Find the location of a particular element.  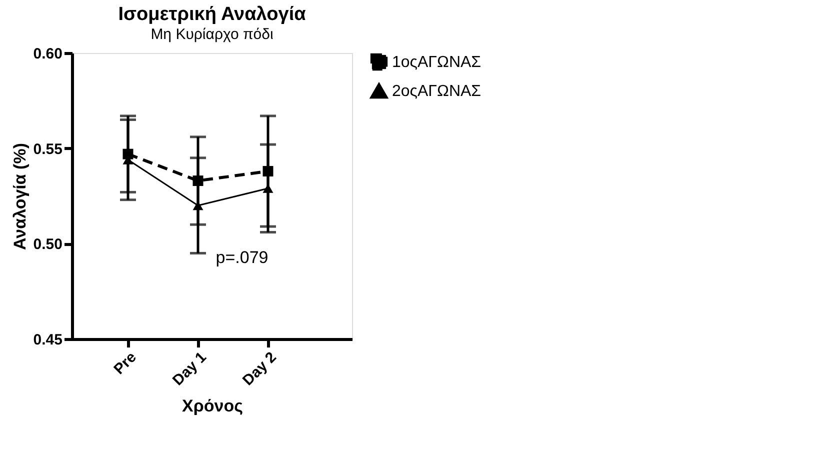

y-tick-label: 0.60 is located at coordinates (47, 54).